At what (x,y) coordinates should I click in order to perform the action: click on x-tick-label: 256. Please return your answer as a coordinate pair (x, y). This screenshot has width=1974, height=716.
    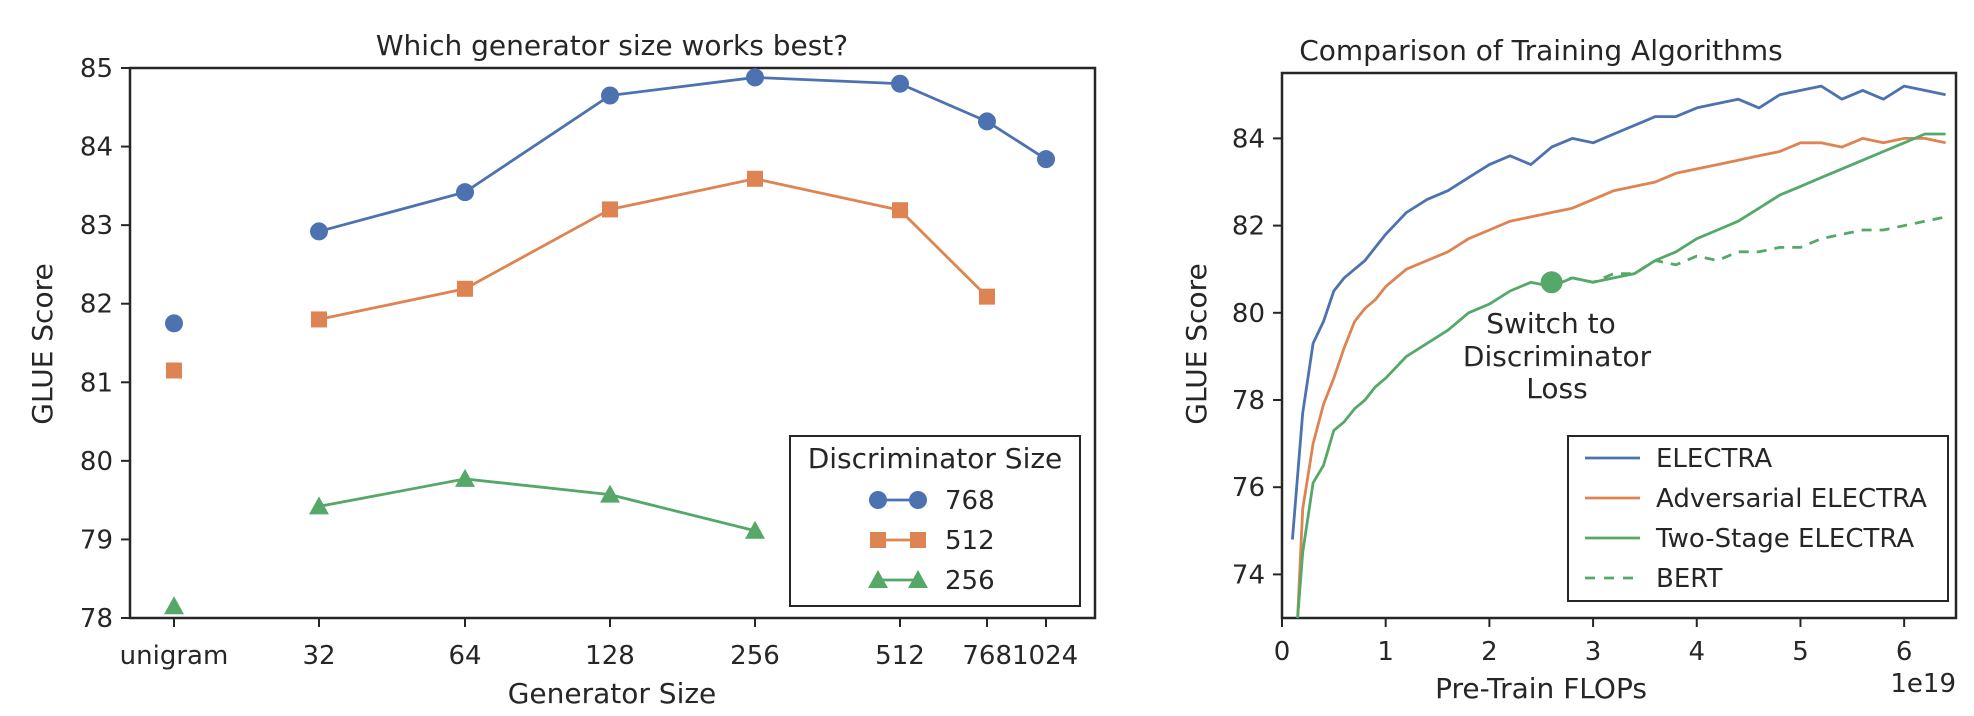
    Looking at the image, I should click on (755, 656).